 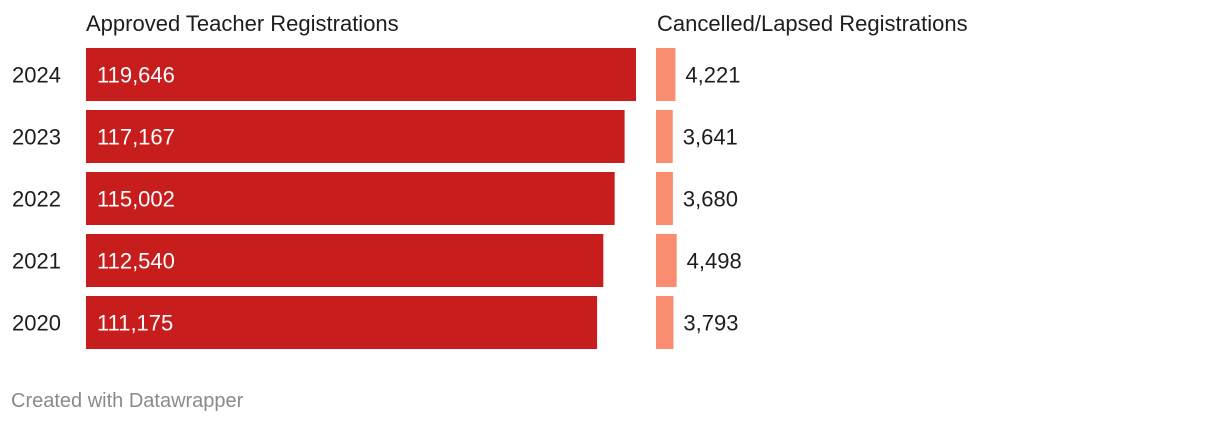 What do you see at coordinates (136, 261) in the screenshot?
I see `approved-value-label: 112,540` at bounding box center [136, 261].